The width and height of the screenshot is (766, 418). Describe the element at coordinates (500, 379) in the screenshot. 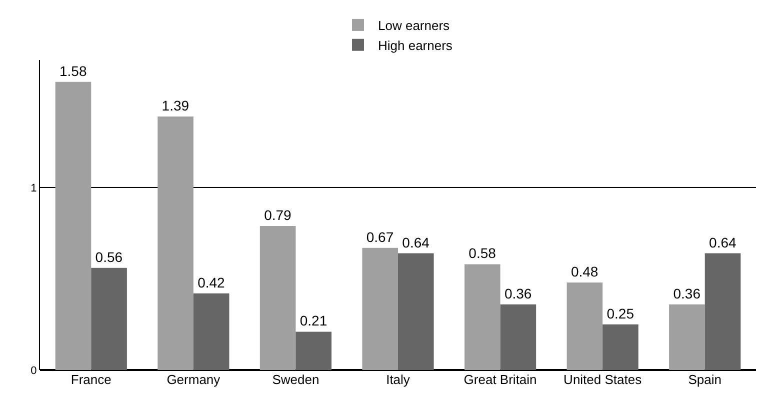

I see `x-tick-label: Great Britain` at that location.